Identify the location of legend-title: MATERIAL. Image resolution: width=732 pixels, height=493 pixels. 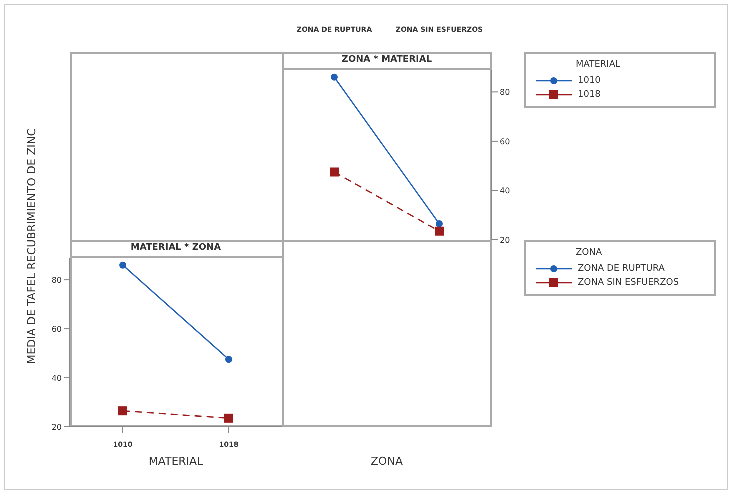
(598, 65).